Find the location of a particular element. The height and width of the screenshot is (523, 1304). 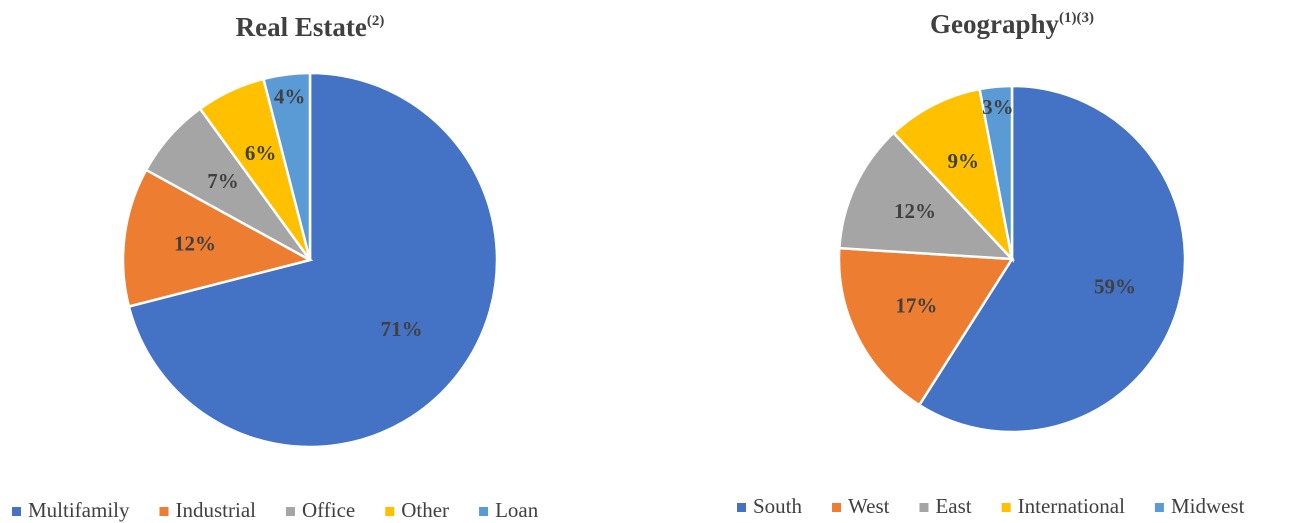

legend-label: West is located at coordinates (869, 506).